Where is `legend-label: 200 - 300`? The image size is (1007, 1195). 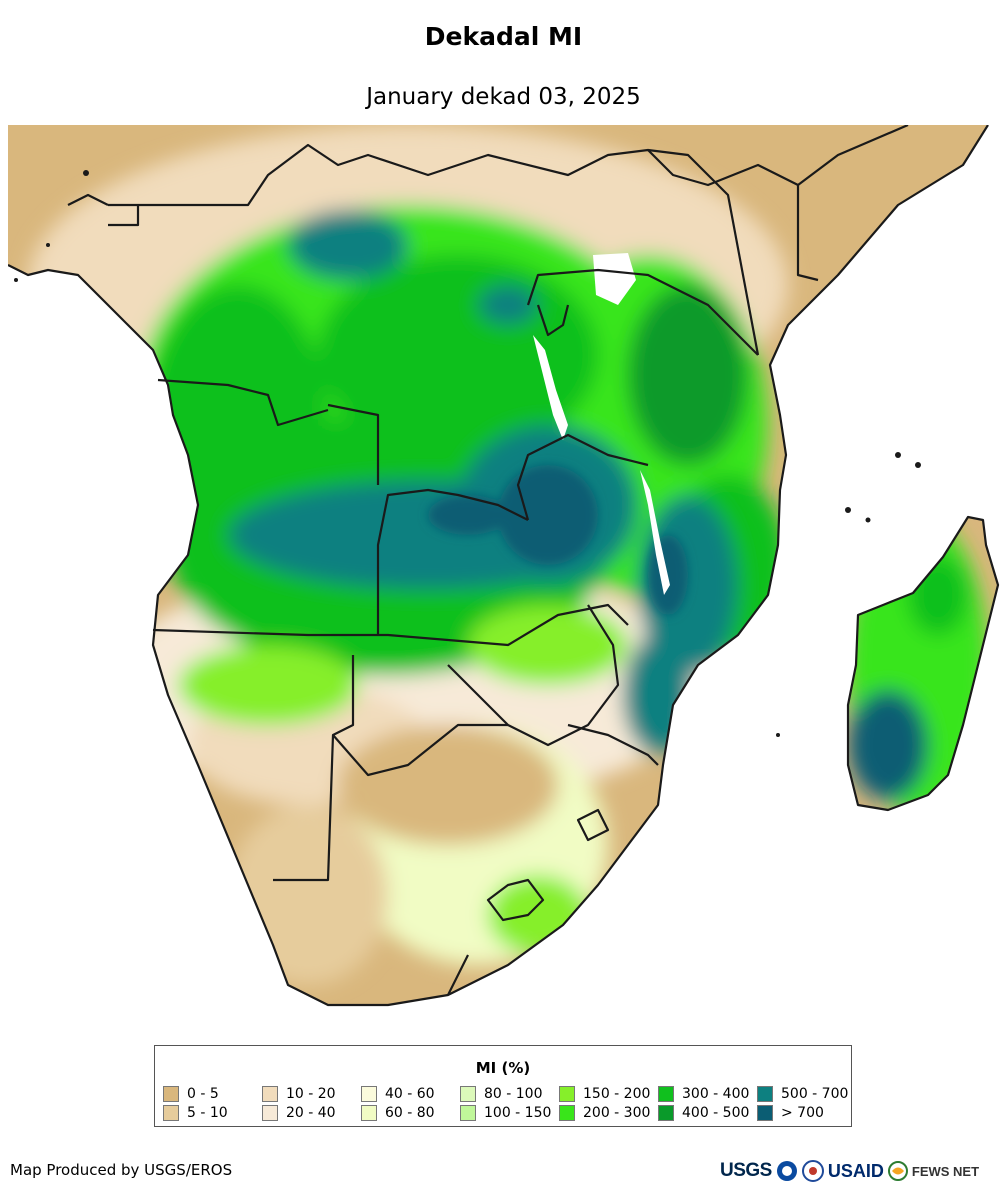 legend-label: 200 - 300 is located at coordinates (617, 1112).